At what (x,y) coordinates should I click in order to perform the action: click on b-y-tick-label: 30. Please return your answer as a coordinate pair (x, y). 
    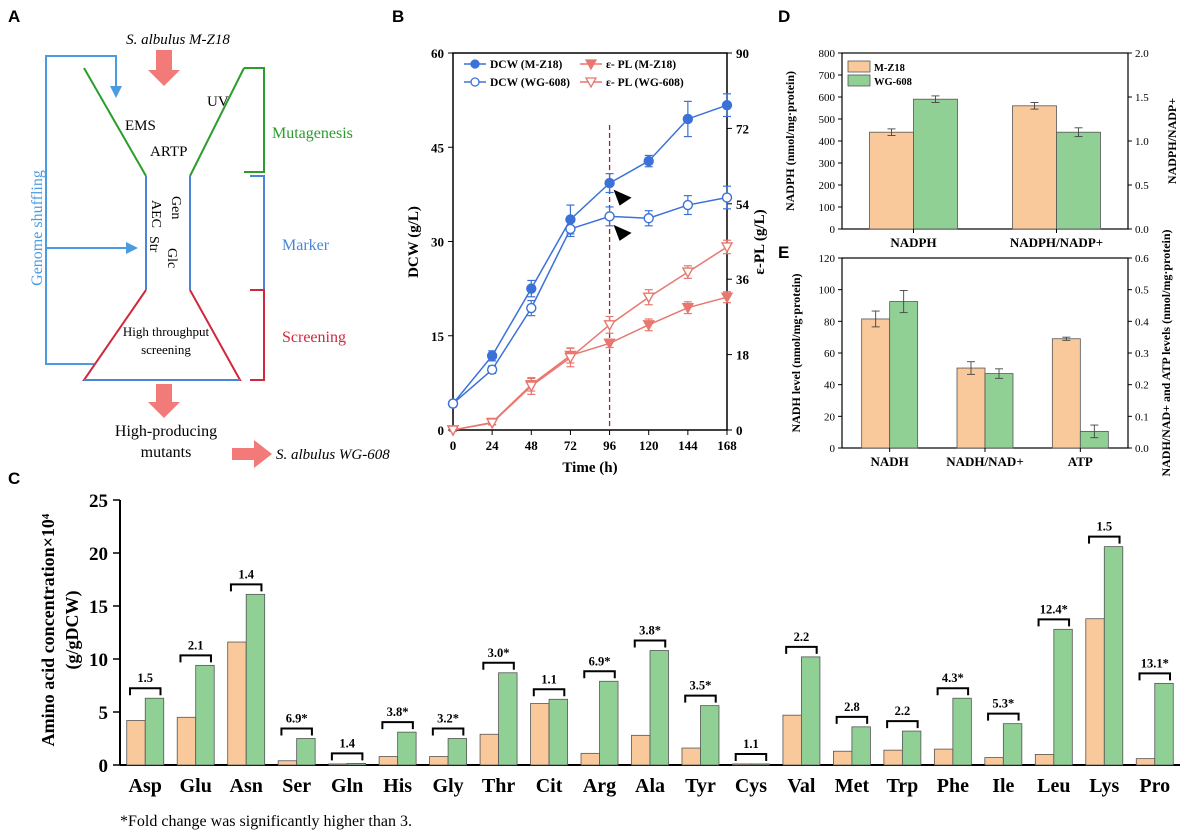
    Looking at the image, I should click on (437, 242).